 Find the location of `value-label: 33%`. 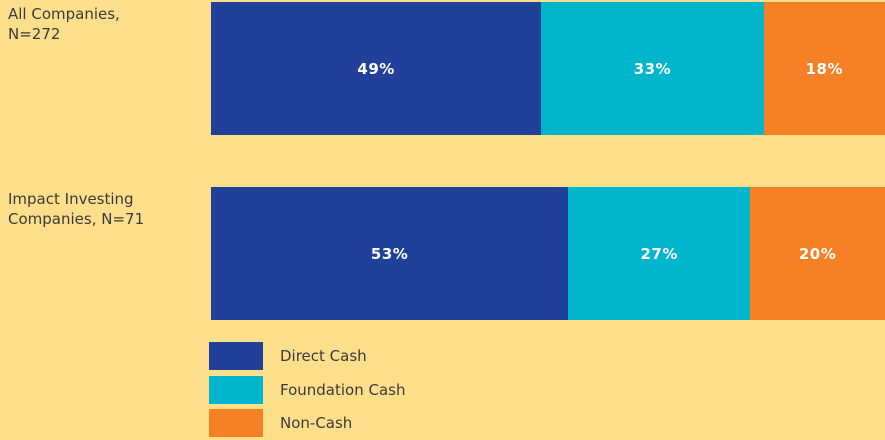

value-label: 33% is located at coordinates (652, 68).